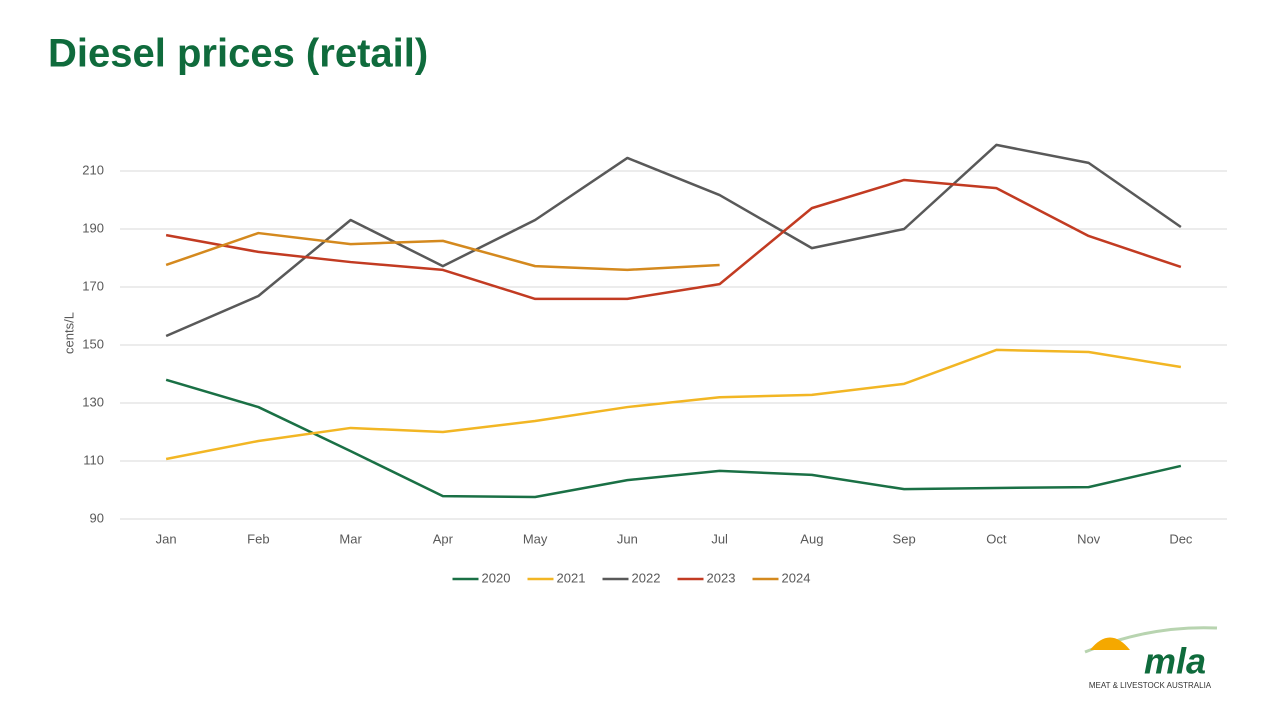 The image size is (1280, 725). Describe the element at coordinates (97, 517) in the screenshot. I see `y-tick-label: 90` at that location.